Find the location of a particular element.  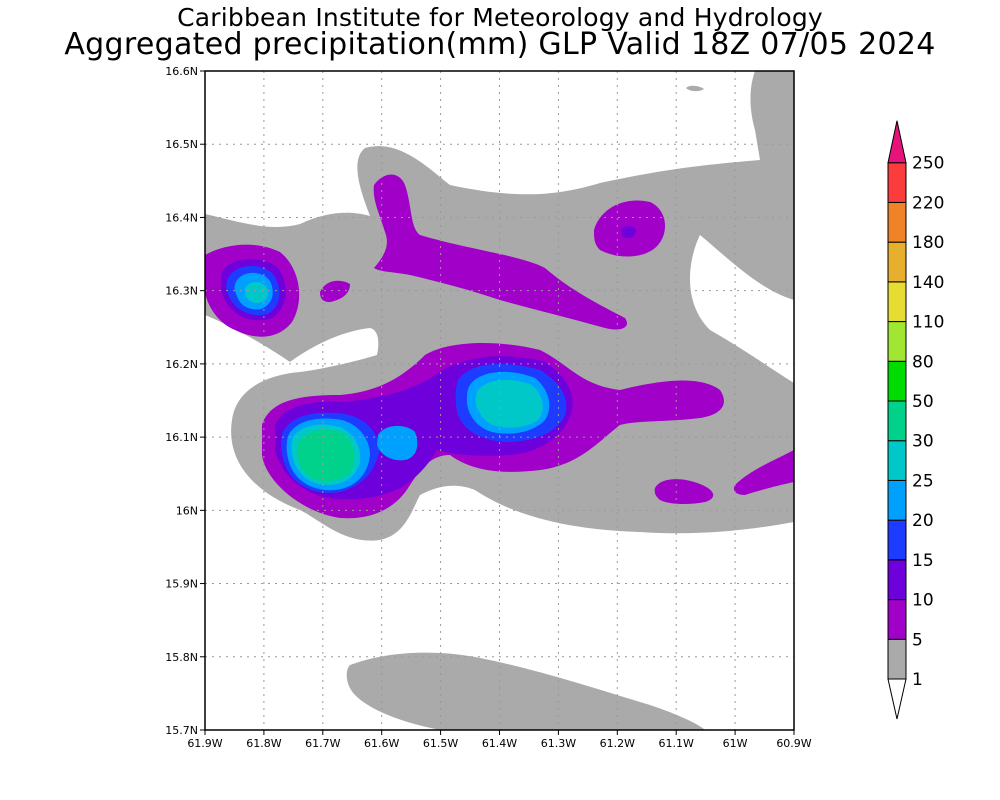

colorbar-label: 30 is located at coordinates (923, 442).